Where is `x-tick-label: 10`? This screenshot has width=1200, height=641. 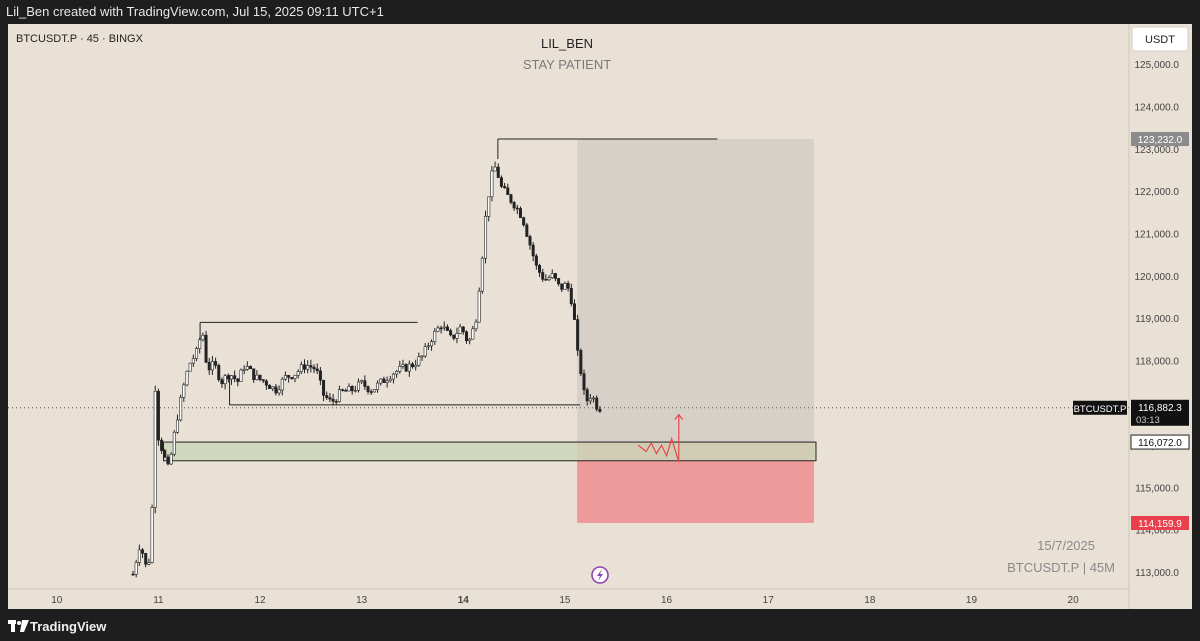
x-tick-label: 10 is located at coordinates (57, 600).